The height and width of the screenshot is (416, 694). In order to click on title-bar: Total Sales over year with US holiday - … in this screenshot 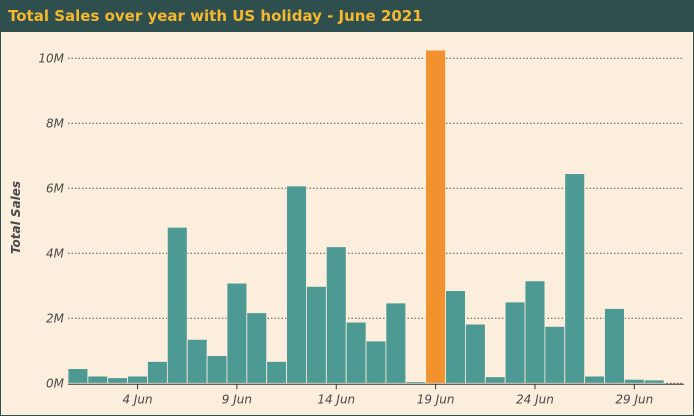, I will do `click(347, 16)`.